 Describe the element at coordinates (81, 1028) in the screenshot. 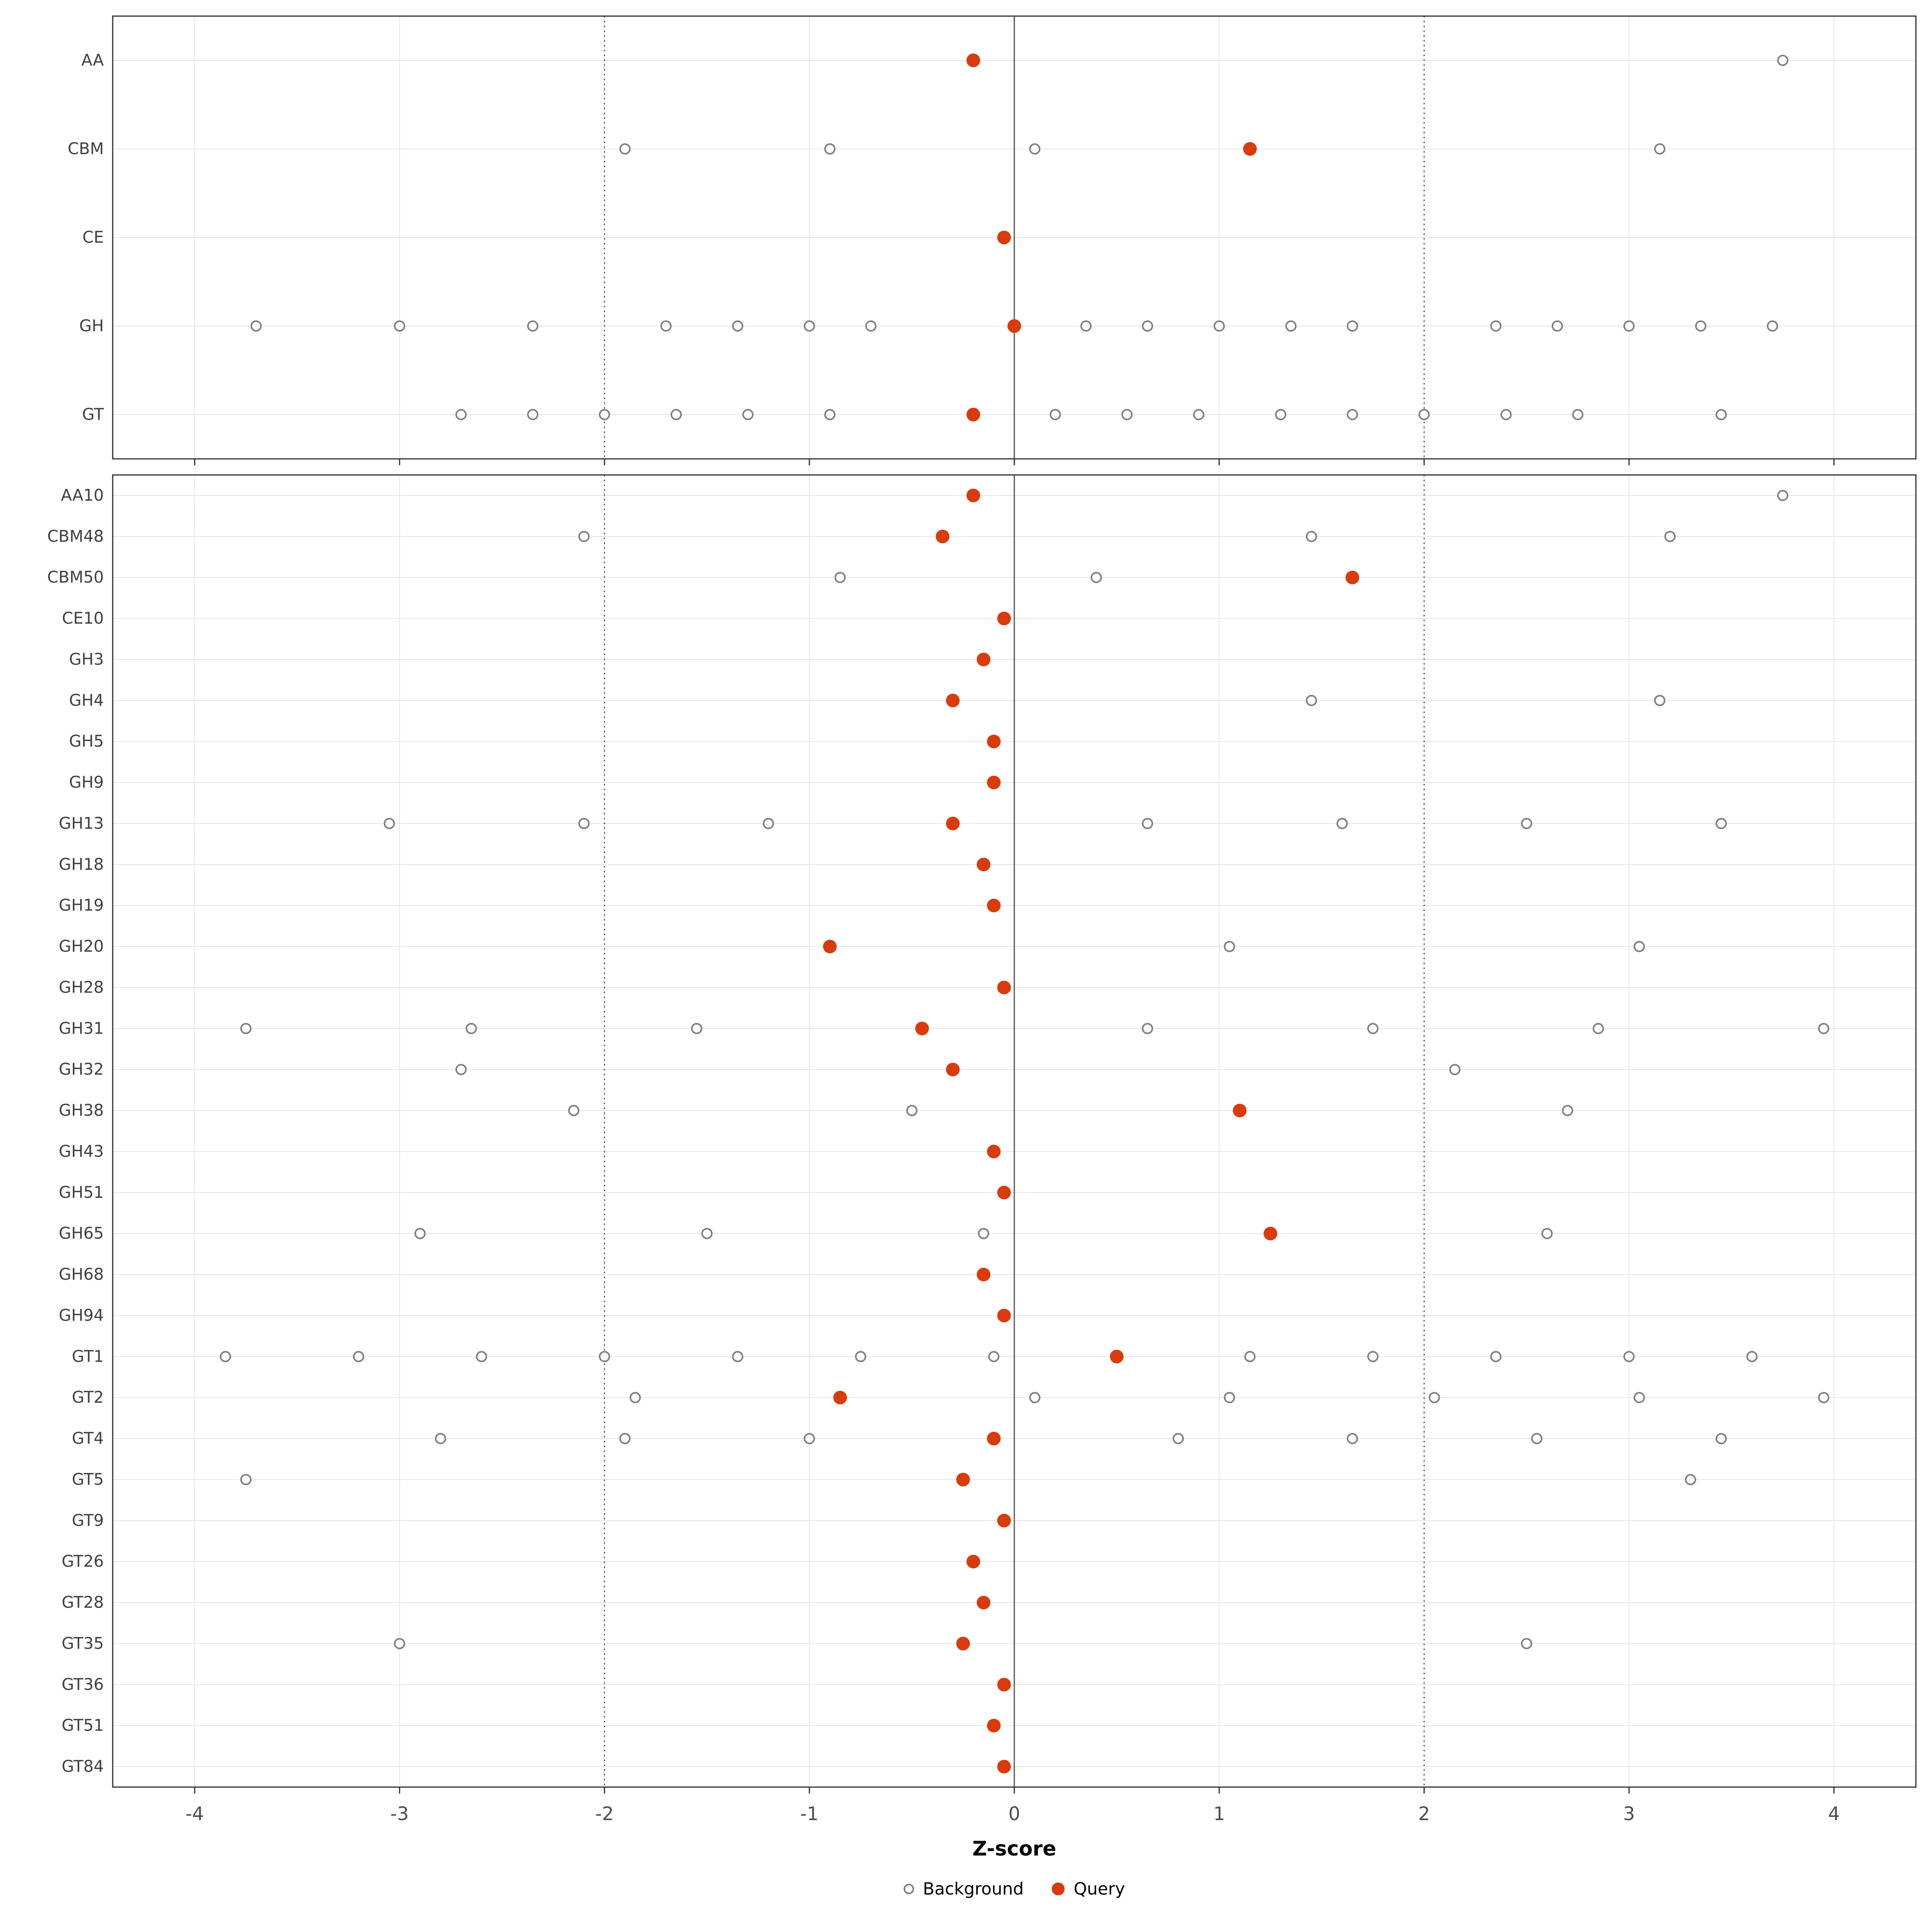

I see `y-axis-label: GH31` at that location.